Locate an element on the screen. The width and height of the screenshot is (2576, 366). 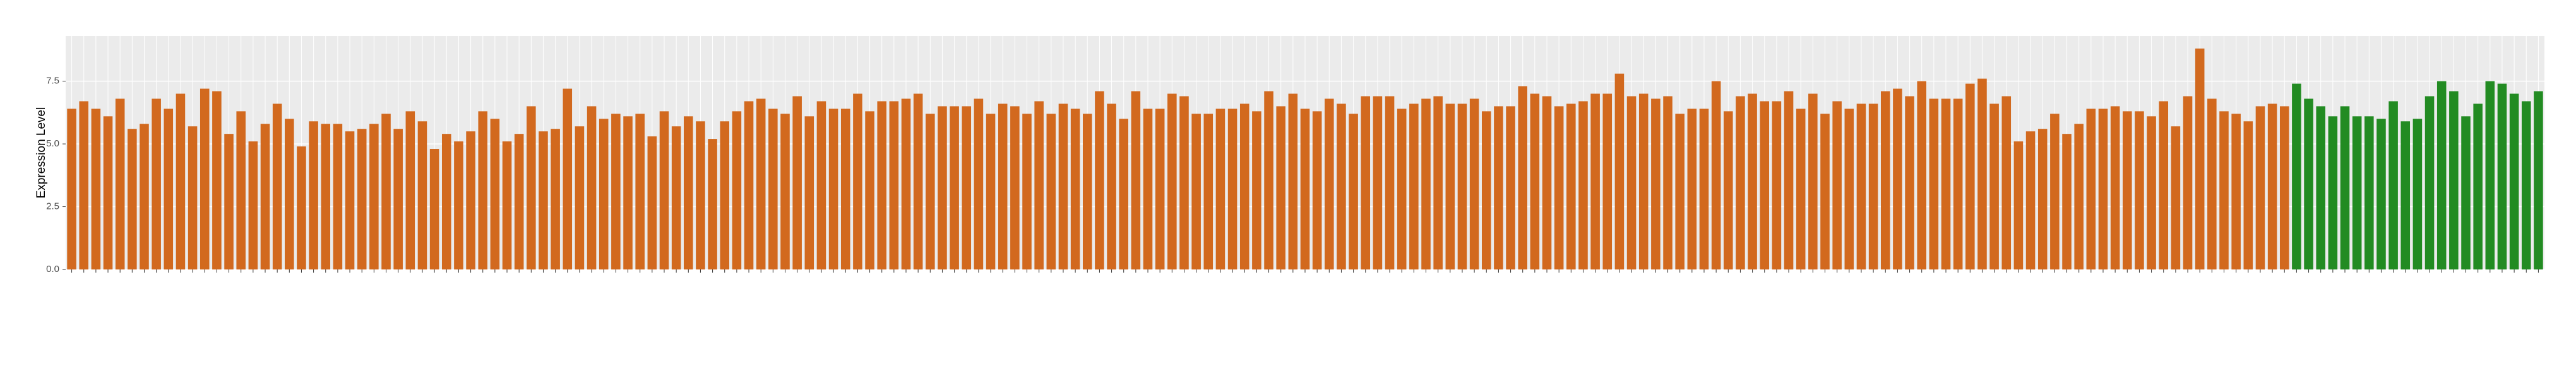
y-tick-label: 7.5 is located at coordinates (52, 81).